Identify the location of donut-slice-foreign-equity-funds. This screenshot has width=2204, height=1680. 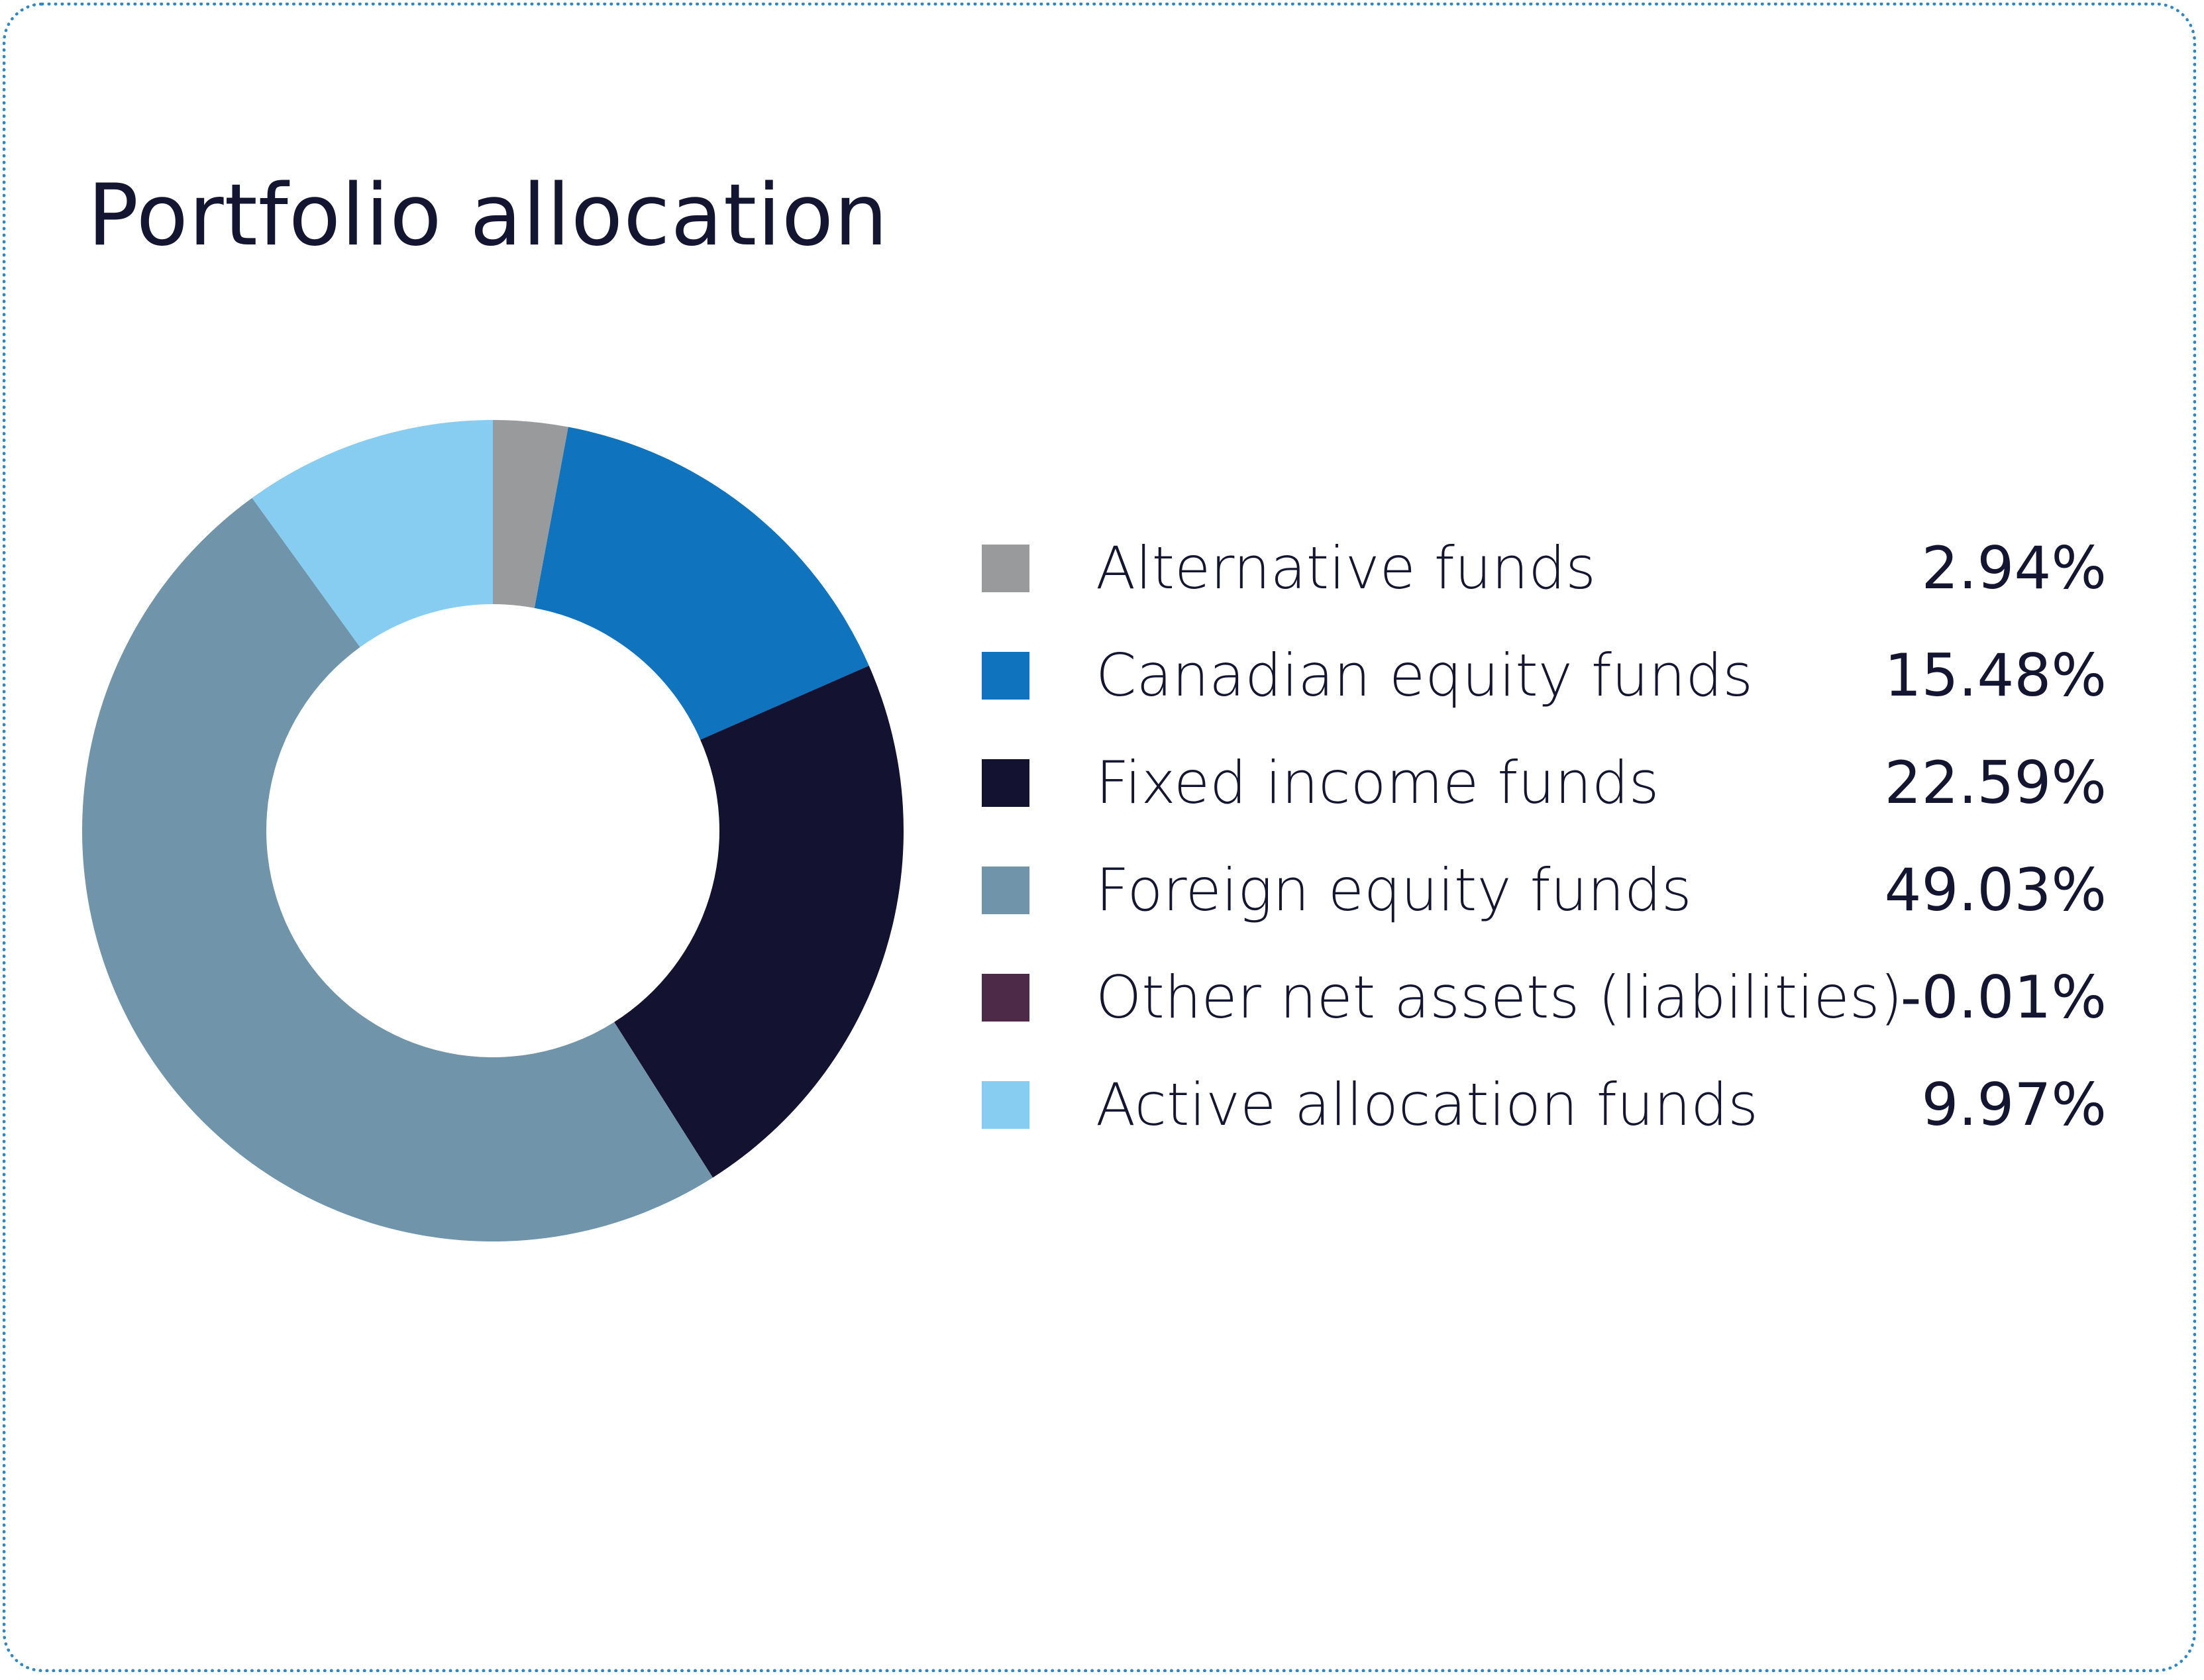
(397, 870).